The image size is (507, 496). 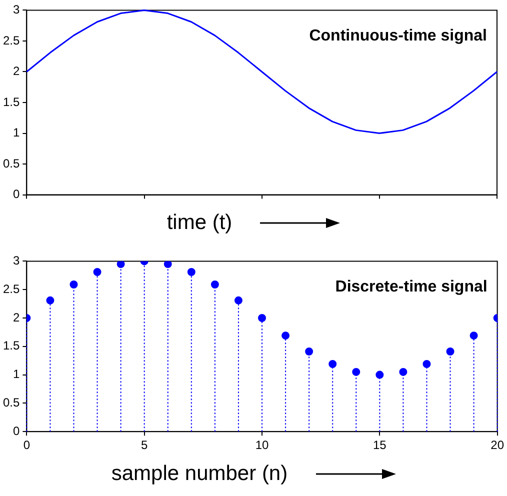 I want to click on x-tick-label: 10, so click(x=262, y=445).